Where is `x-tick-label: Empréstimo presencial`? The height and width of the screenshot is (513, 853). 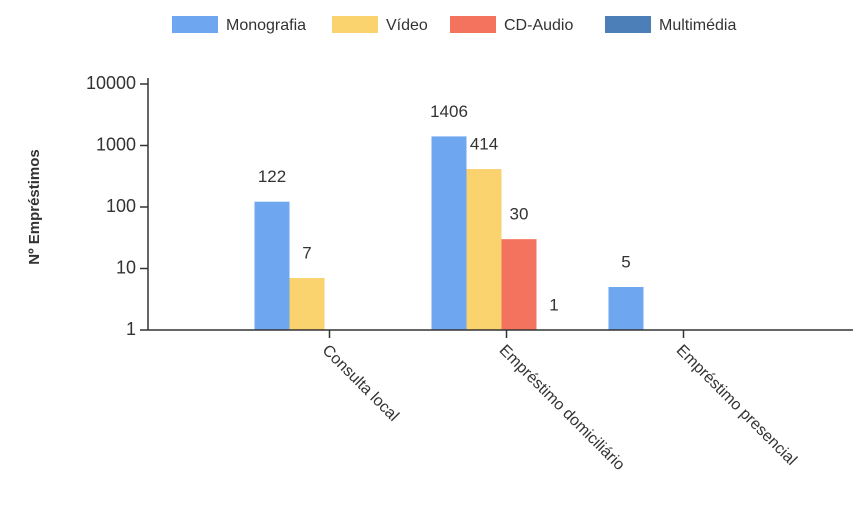
x-tick-label: Empréstimo presencial is located at coordinates (736, 405).